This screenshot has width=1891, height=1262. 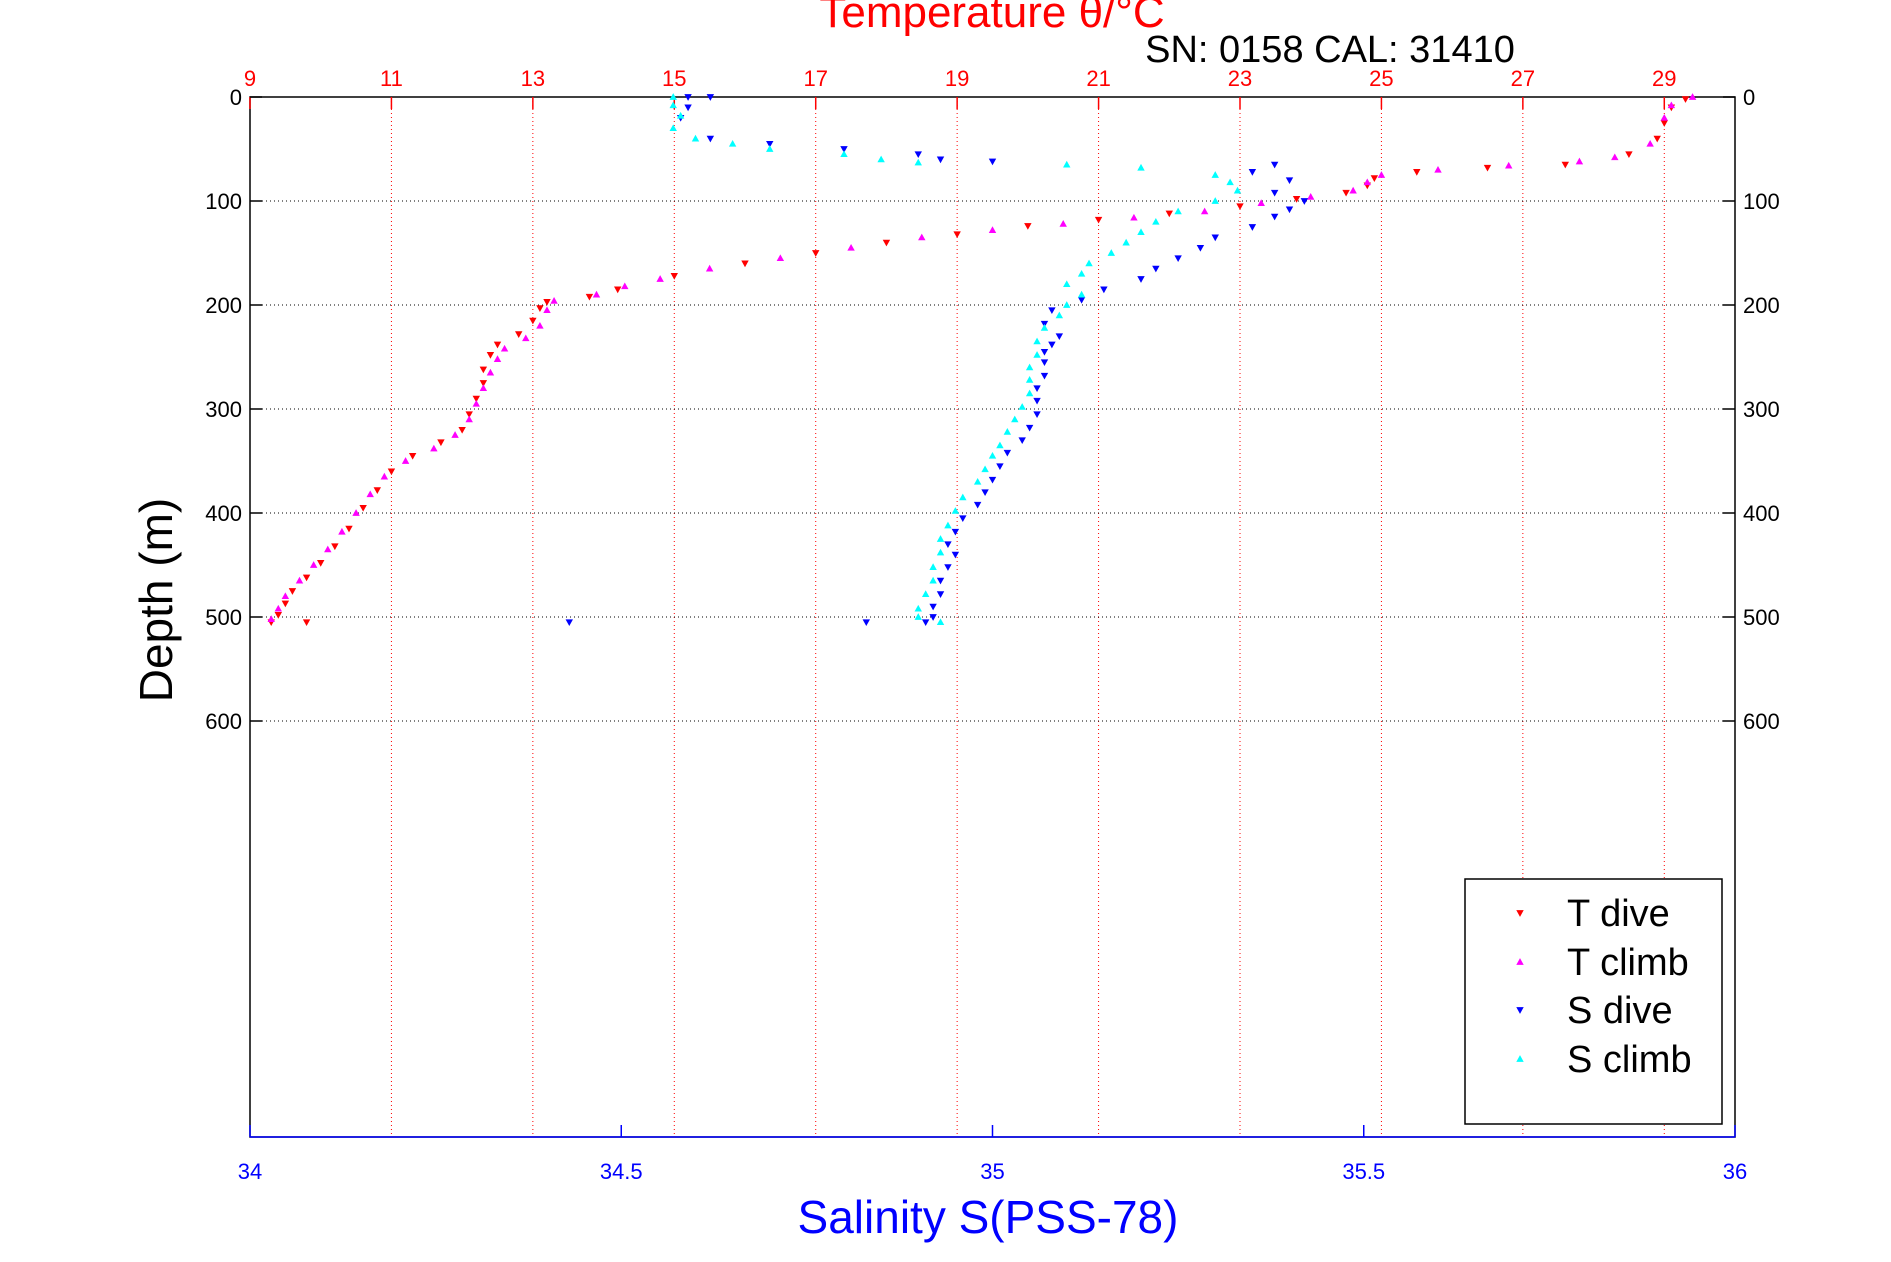 What do you see at coordinates (992, 1171) in the screenshot?
I see `salinity-tick-label: 35` at bounding box center [992, 1171].